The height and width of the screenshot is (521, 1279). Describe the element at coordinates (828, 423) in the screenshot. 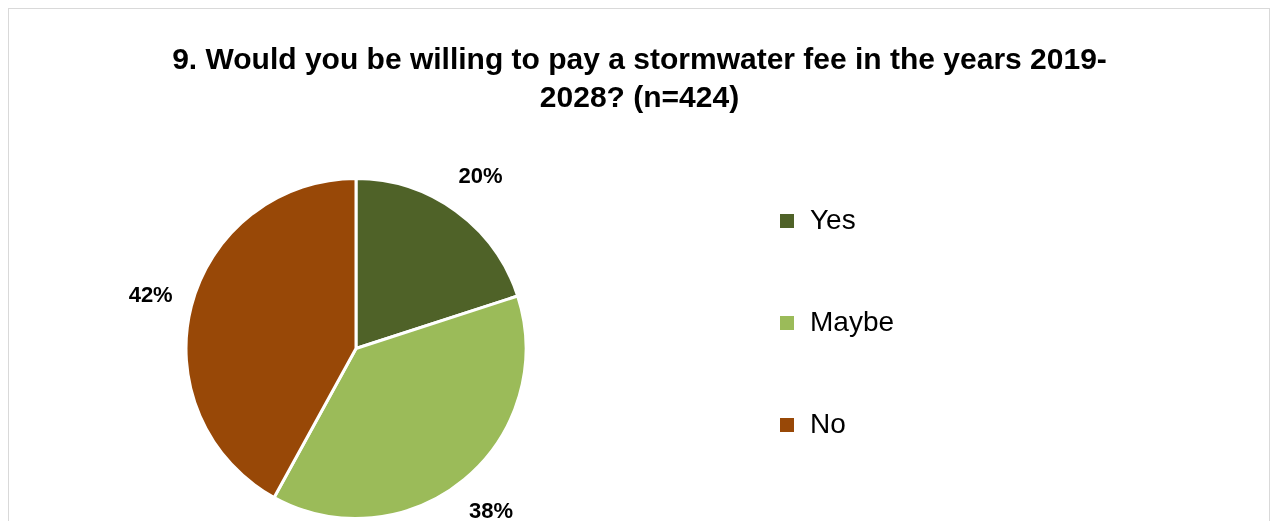

I see `legend-label: No` at that location.